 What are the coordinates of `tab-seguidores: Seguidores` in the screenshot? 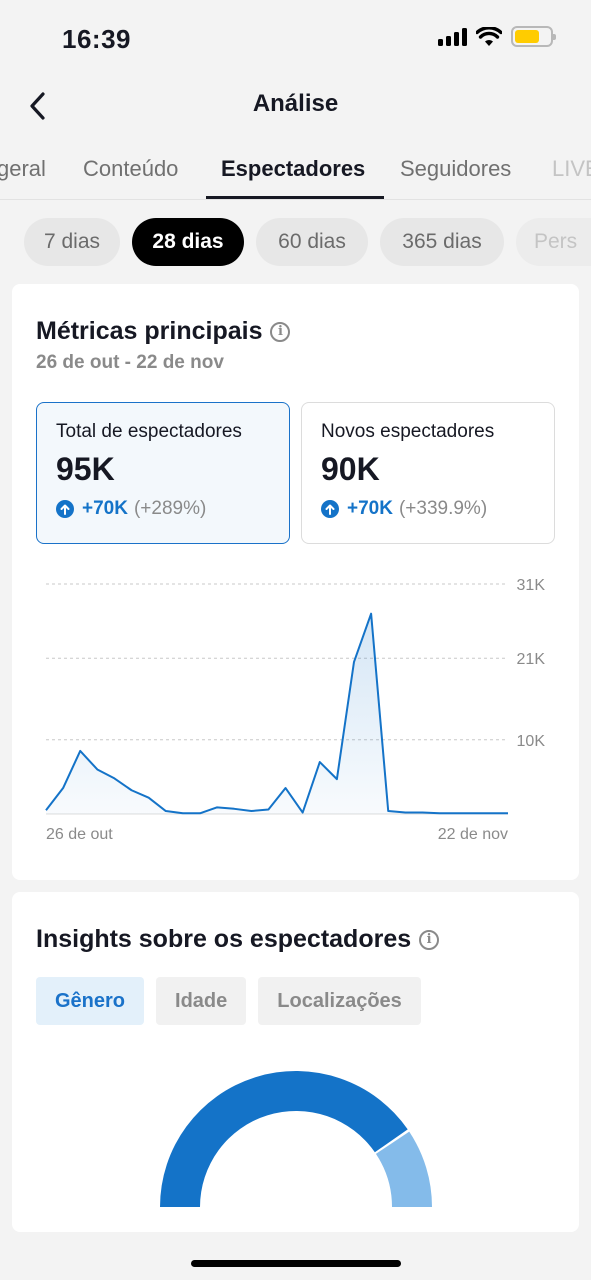 It's located at (456, 168).